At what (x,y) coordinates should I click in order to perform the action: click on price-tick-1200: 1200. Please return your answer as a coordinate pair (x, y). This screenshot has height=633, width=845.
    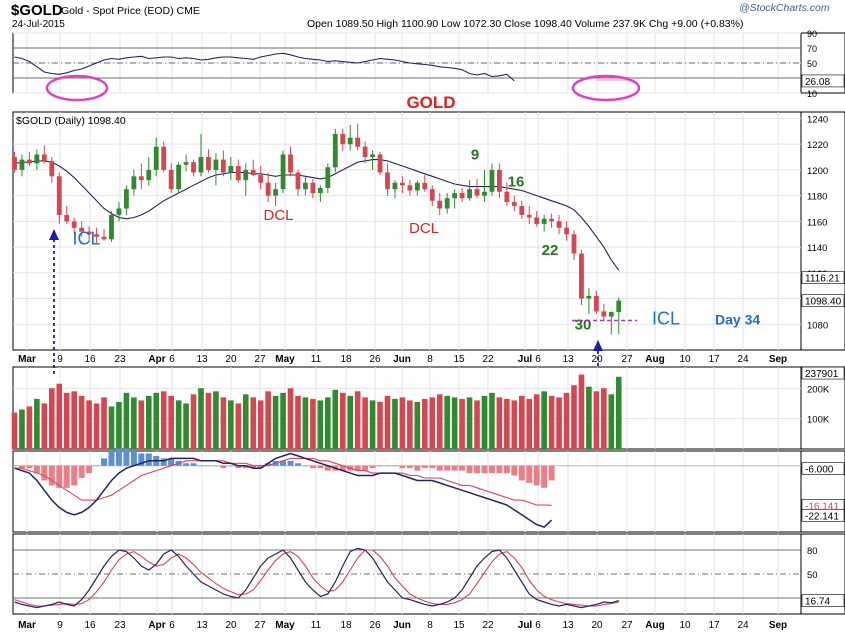
    Looking at the image, I should click on (817, 171).